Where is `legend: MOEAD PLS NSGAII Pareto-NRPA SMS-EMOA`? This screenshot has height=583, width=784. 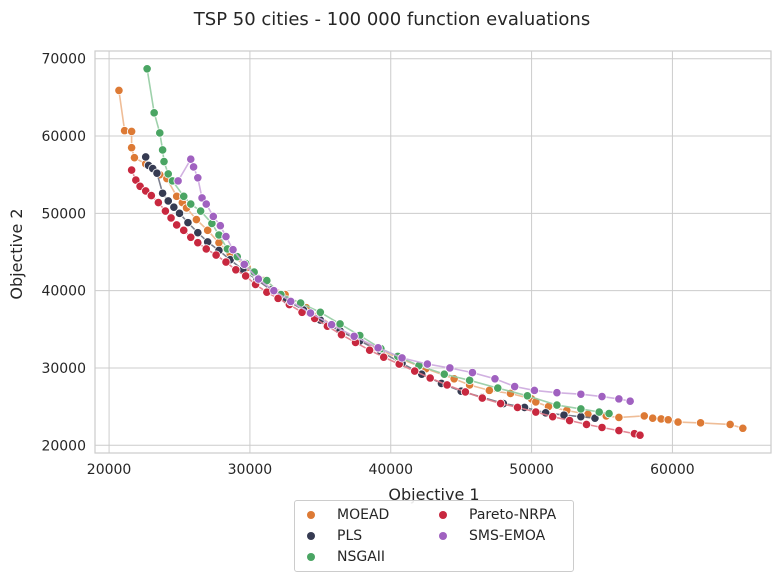 legend: MOEAD PLS NSGAII Pareto-NRPA SMS-EMOA is located at coordinates (434, 536).